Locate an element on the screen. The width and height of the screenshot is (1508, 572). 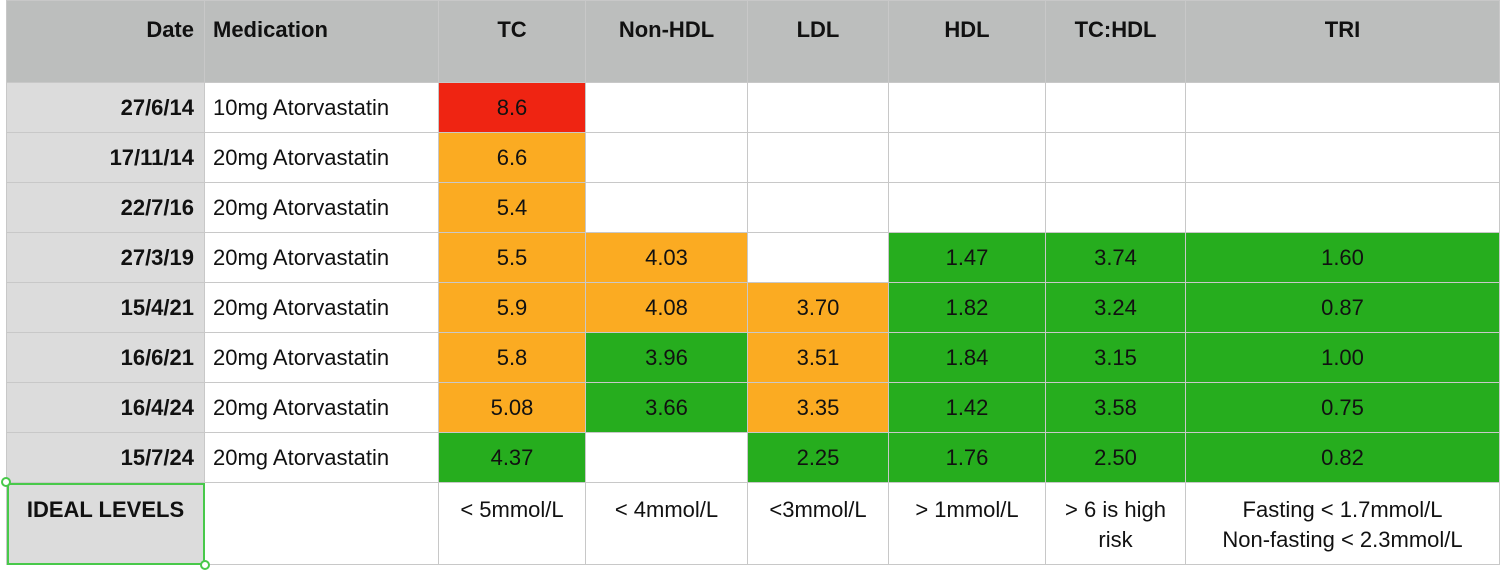
date-cell: 27/6/14 is located at coordinates (105, 107).